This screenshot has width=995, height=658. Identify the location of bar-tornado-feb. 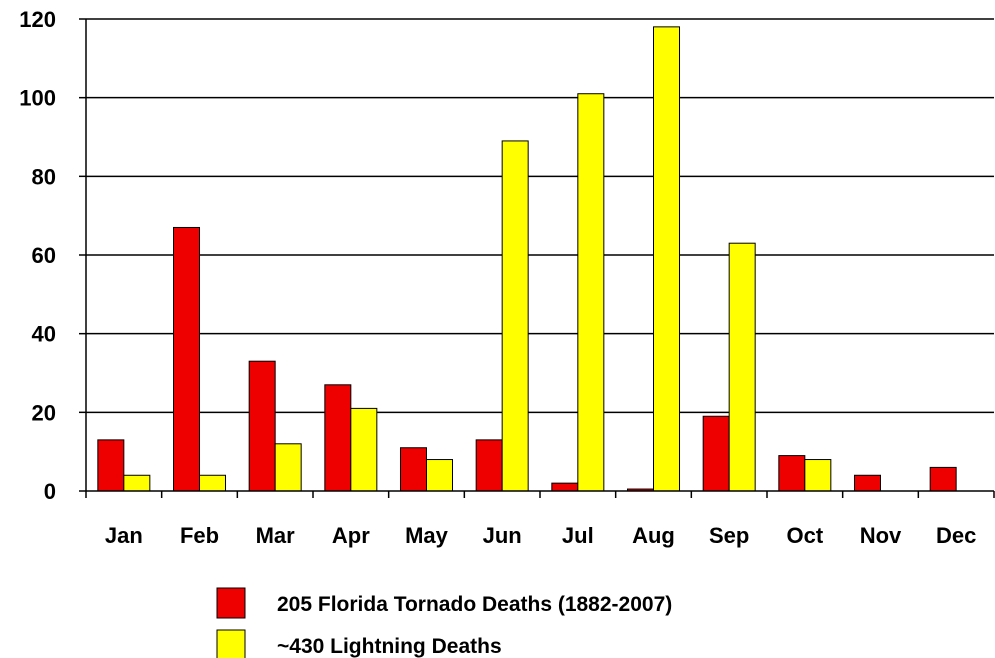
(186, 359).